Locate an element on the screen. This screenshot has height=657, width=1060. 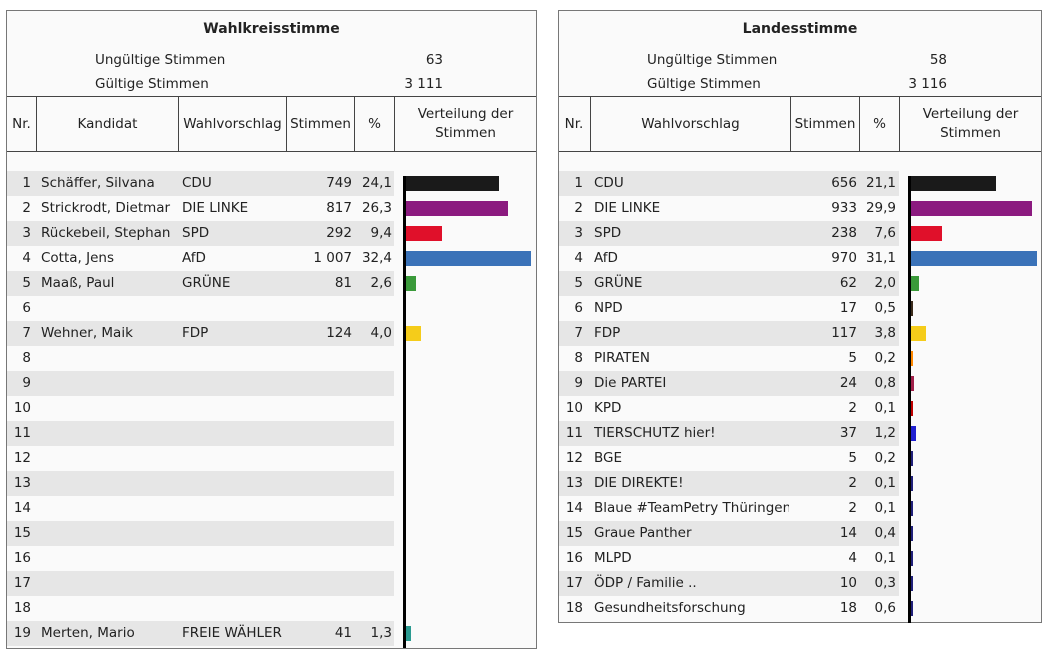
cell-pct: 0,1 is located at coordinates (885, 558).